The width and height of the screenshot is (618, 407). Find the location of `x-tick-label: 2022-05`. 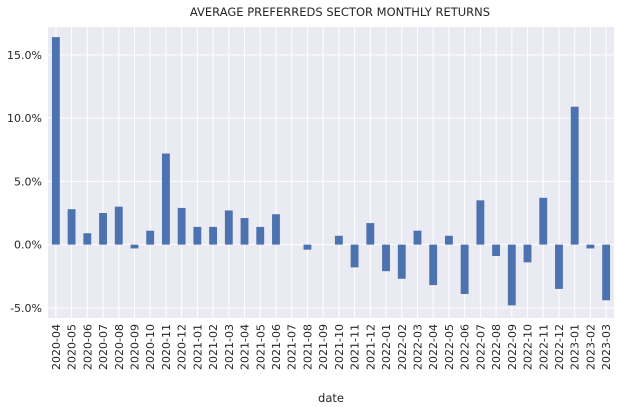

x-tick-label: 2022-05 is located at coordinates (449, 347).